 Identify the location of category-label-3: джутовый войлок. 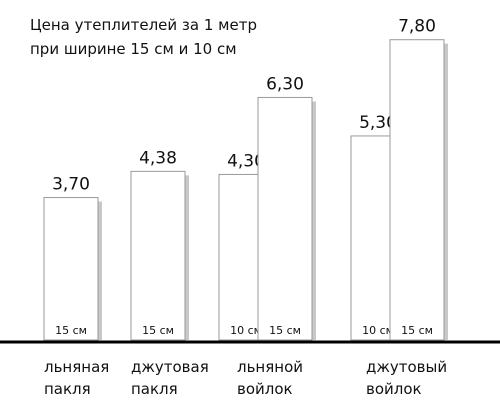
(406, 378).